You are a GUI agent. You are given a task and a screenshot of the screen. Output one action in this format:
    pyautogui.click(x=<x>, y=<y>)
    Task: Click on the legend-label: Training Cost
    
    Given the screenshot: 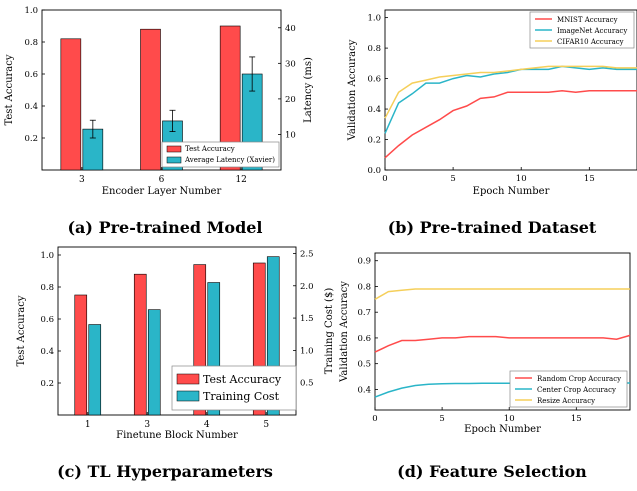 What is the action you would take?
    pyautogui.click(x=241, y=396)
    